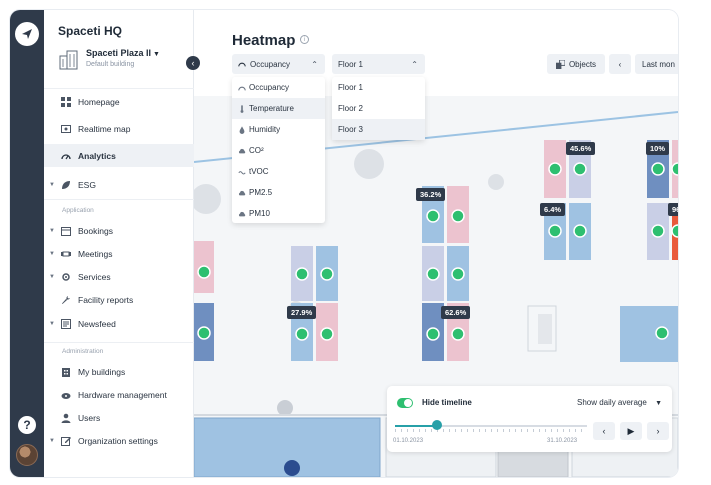  What do you see at coordinates (156, 54) in the screenshot?
I see `caret-down-icon: ▼` at bounding box center [156, 54].